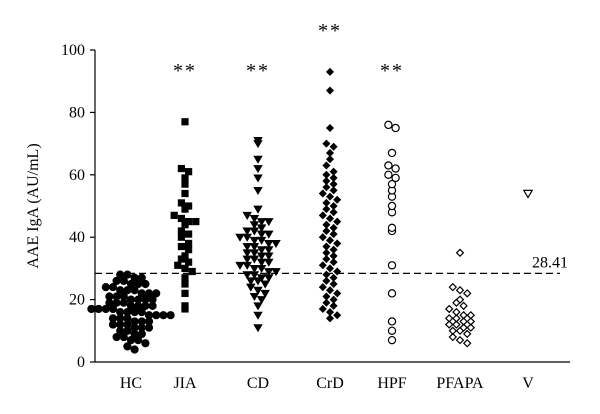 The height and width of the screenshot is (414, 600). What do you see at coordinates (73, 50) in the screenshot?
I see `y-tick-label: 100` at bounding box center [73, 50].